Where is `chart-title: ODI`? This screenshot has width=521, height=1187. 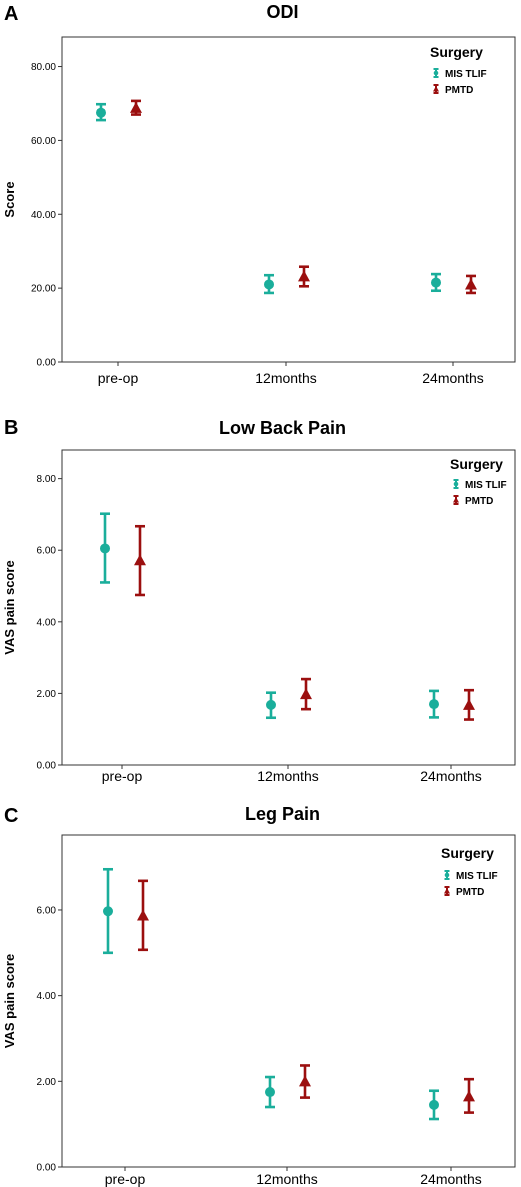 chart-title: ODI is located at coordinates (282, 12).